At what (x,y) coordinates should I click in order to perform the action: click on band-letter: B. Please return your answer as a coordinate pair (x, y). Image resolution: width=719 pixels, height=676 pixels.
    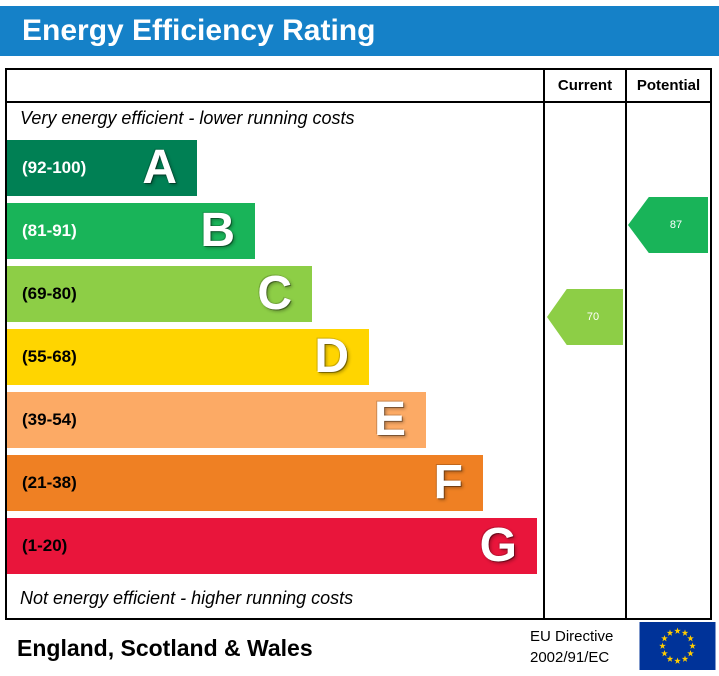
    Looking at the image, I should click on (217, 230).